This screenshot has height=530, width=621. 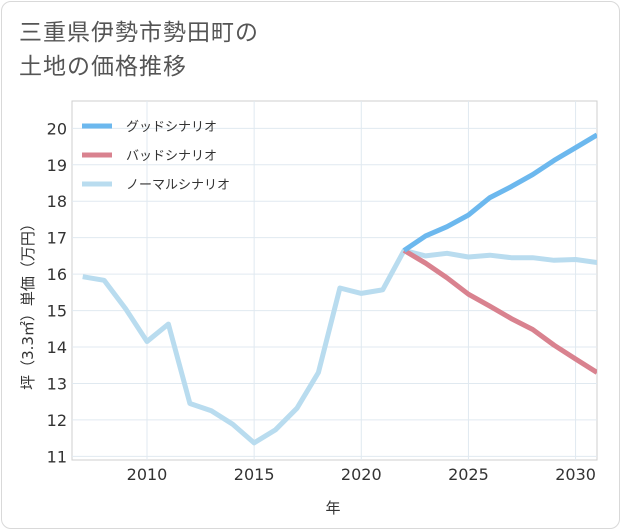 What do you see at coordinates (139, 33) in the screenshot?
I see `chart-title-line1: 三重県伊勢市勢田町の` at bounding box center [139, 33].